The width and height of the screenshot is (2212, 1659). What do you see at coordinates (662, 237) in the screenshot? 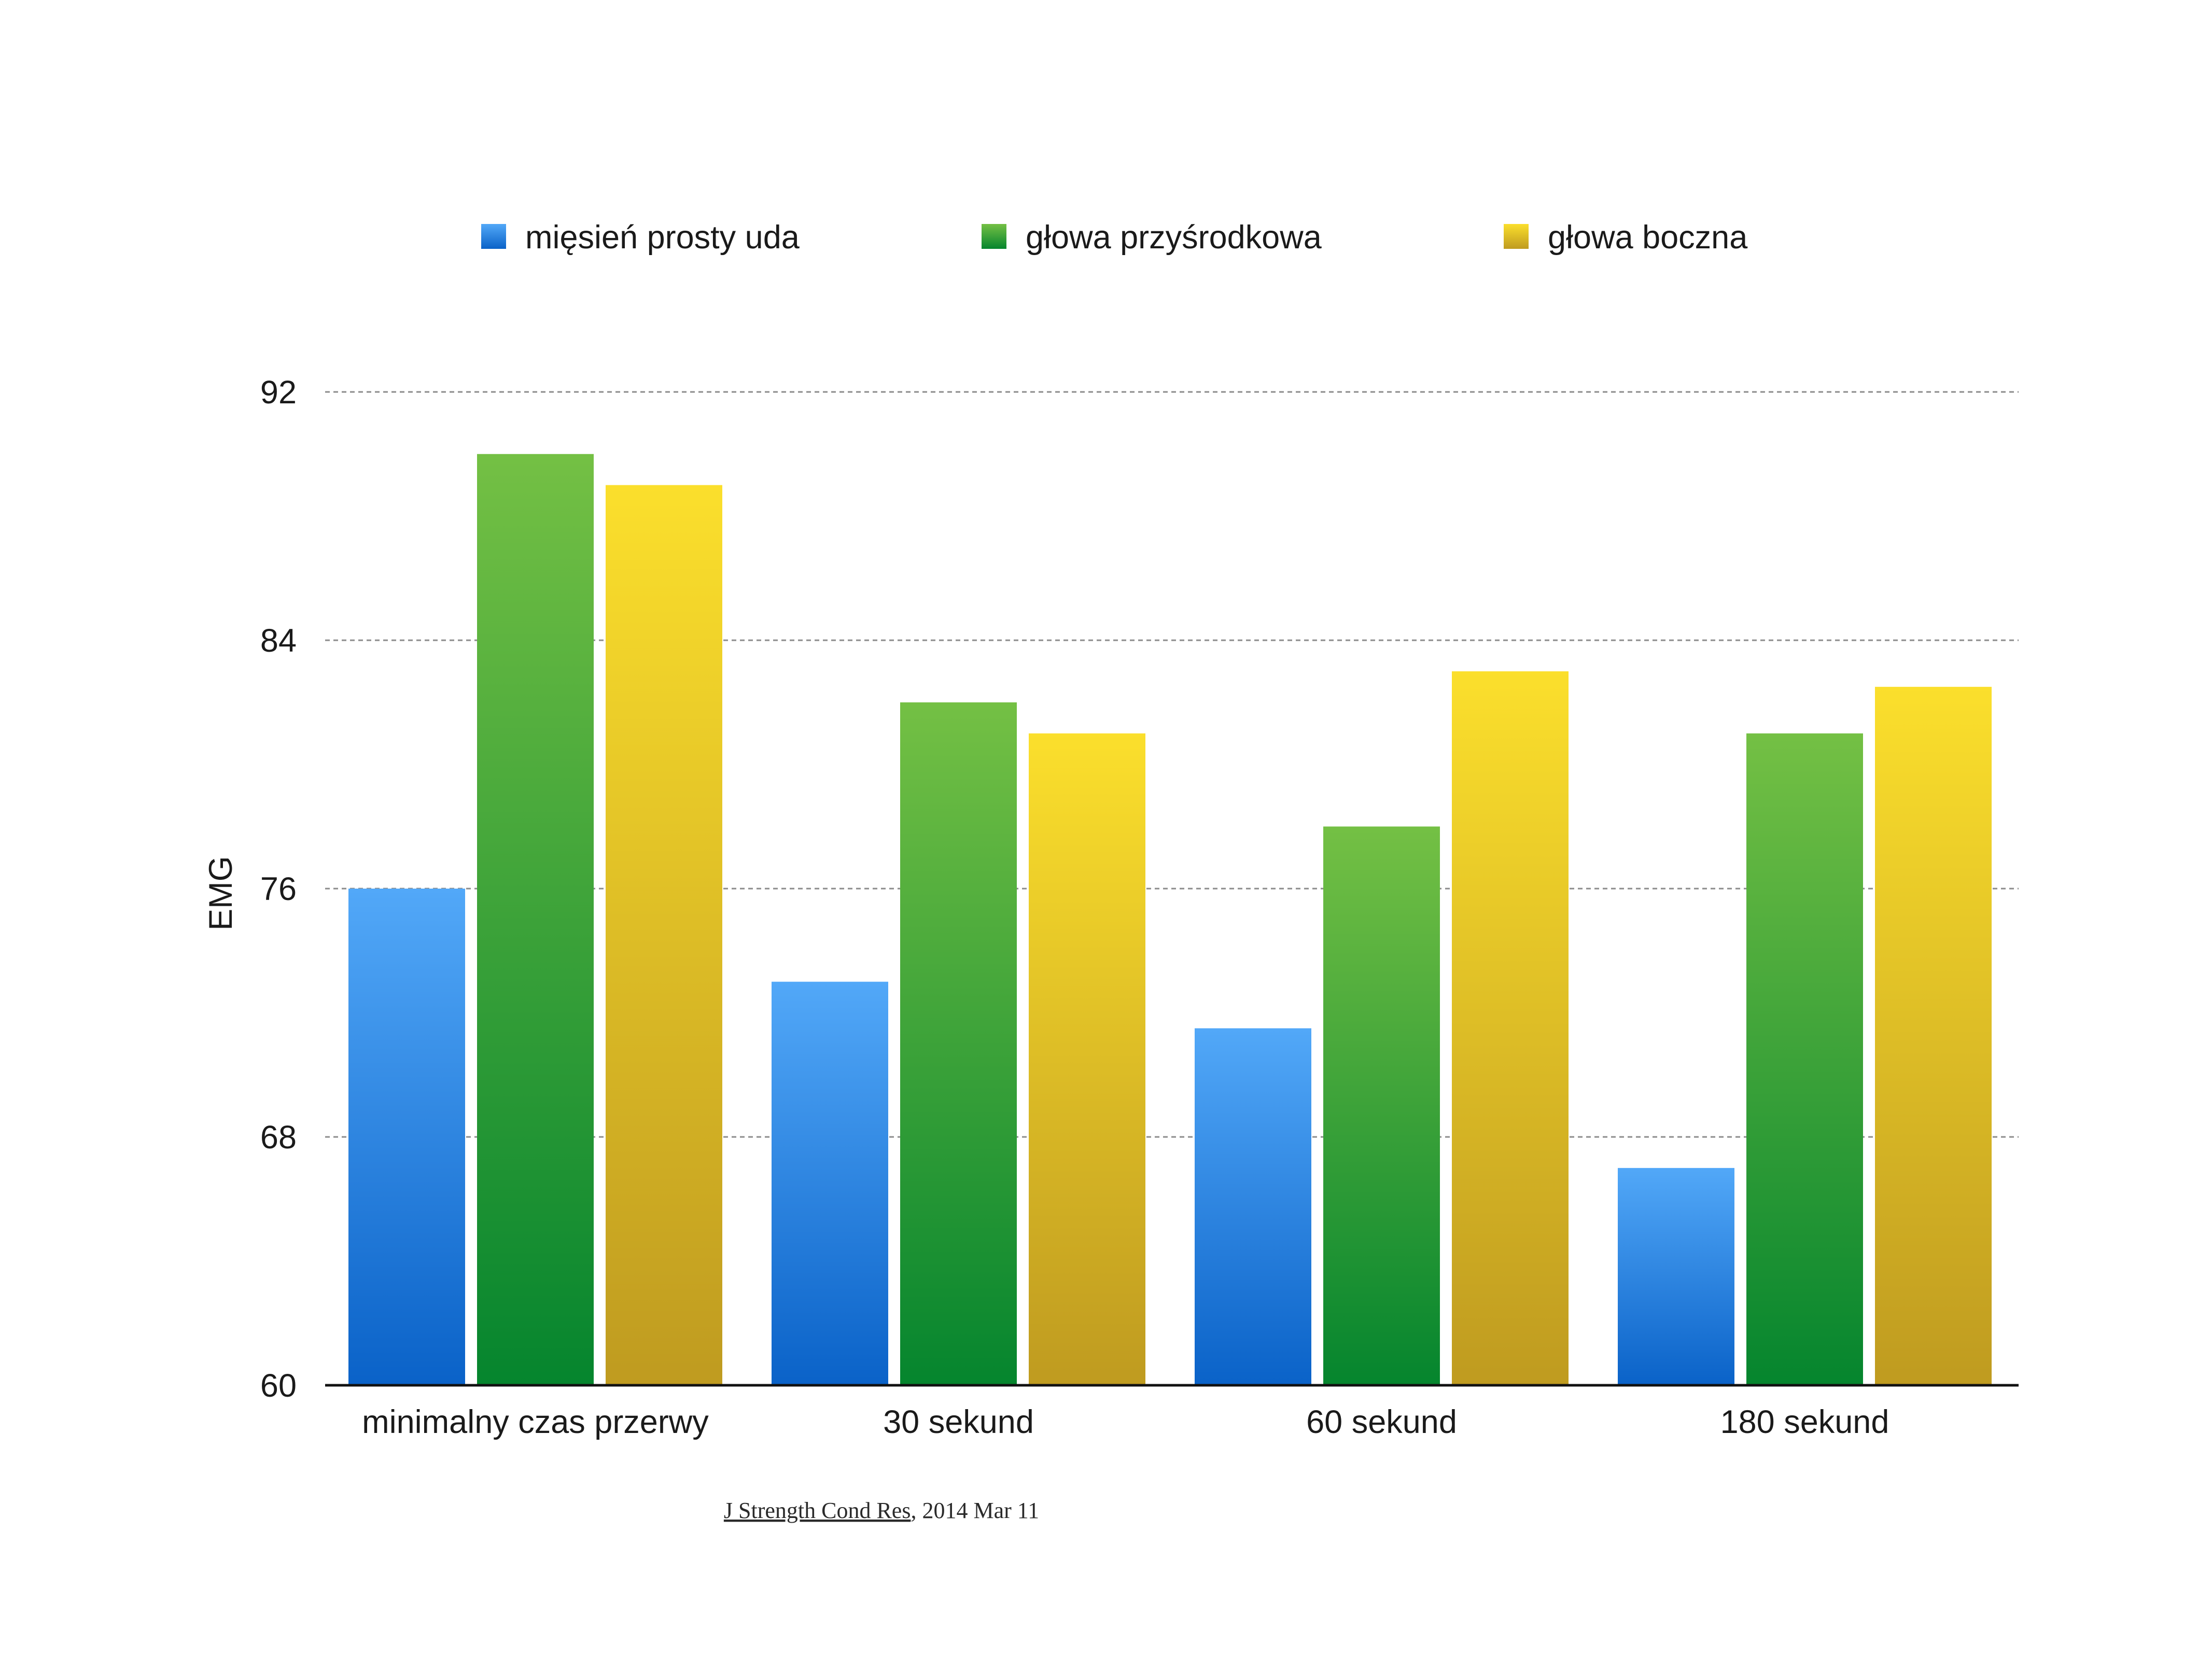
I see `legend-label: mięsień prosty uda` at bounding box center [662, 237].